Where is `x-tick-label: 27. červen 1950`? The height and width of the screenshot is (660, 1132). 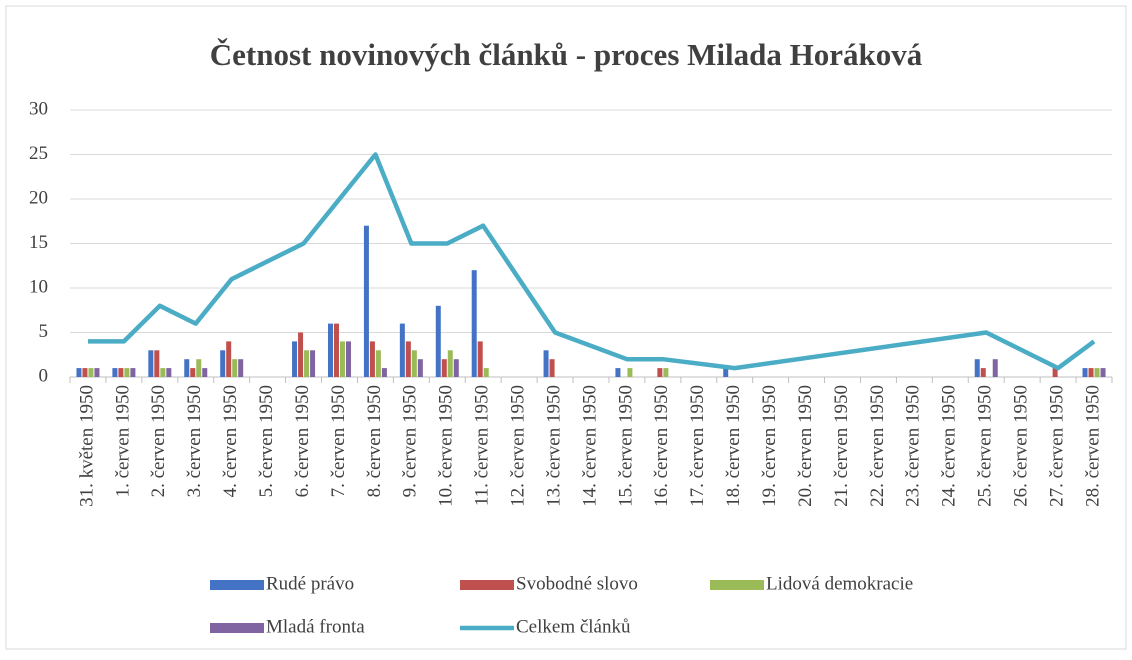 x-tick-label: 27. červen 1950 is located at coordinates (1056, 446).